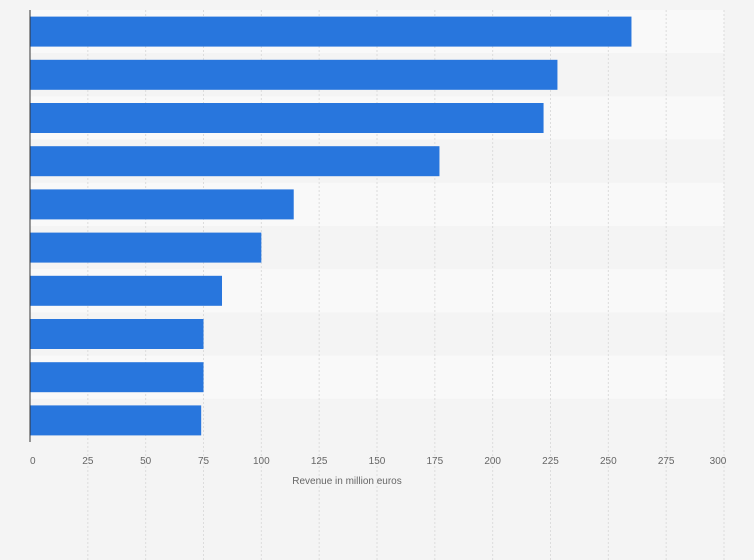 This screenshot has height=560, width=754. I want to click on x-tick-label: 250, so click(608, 461).